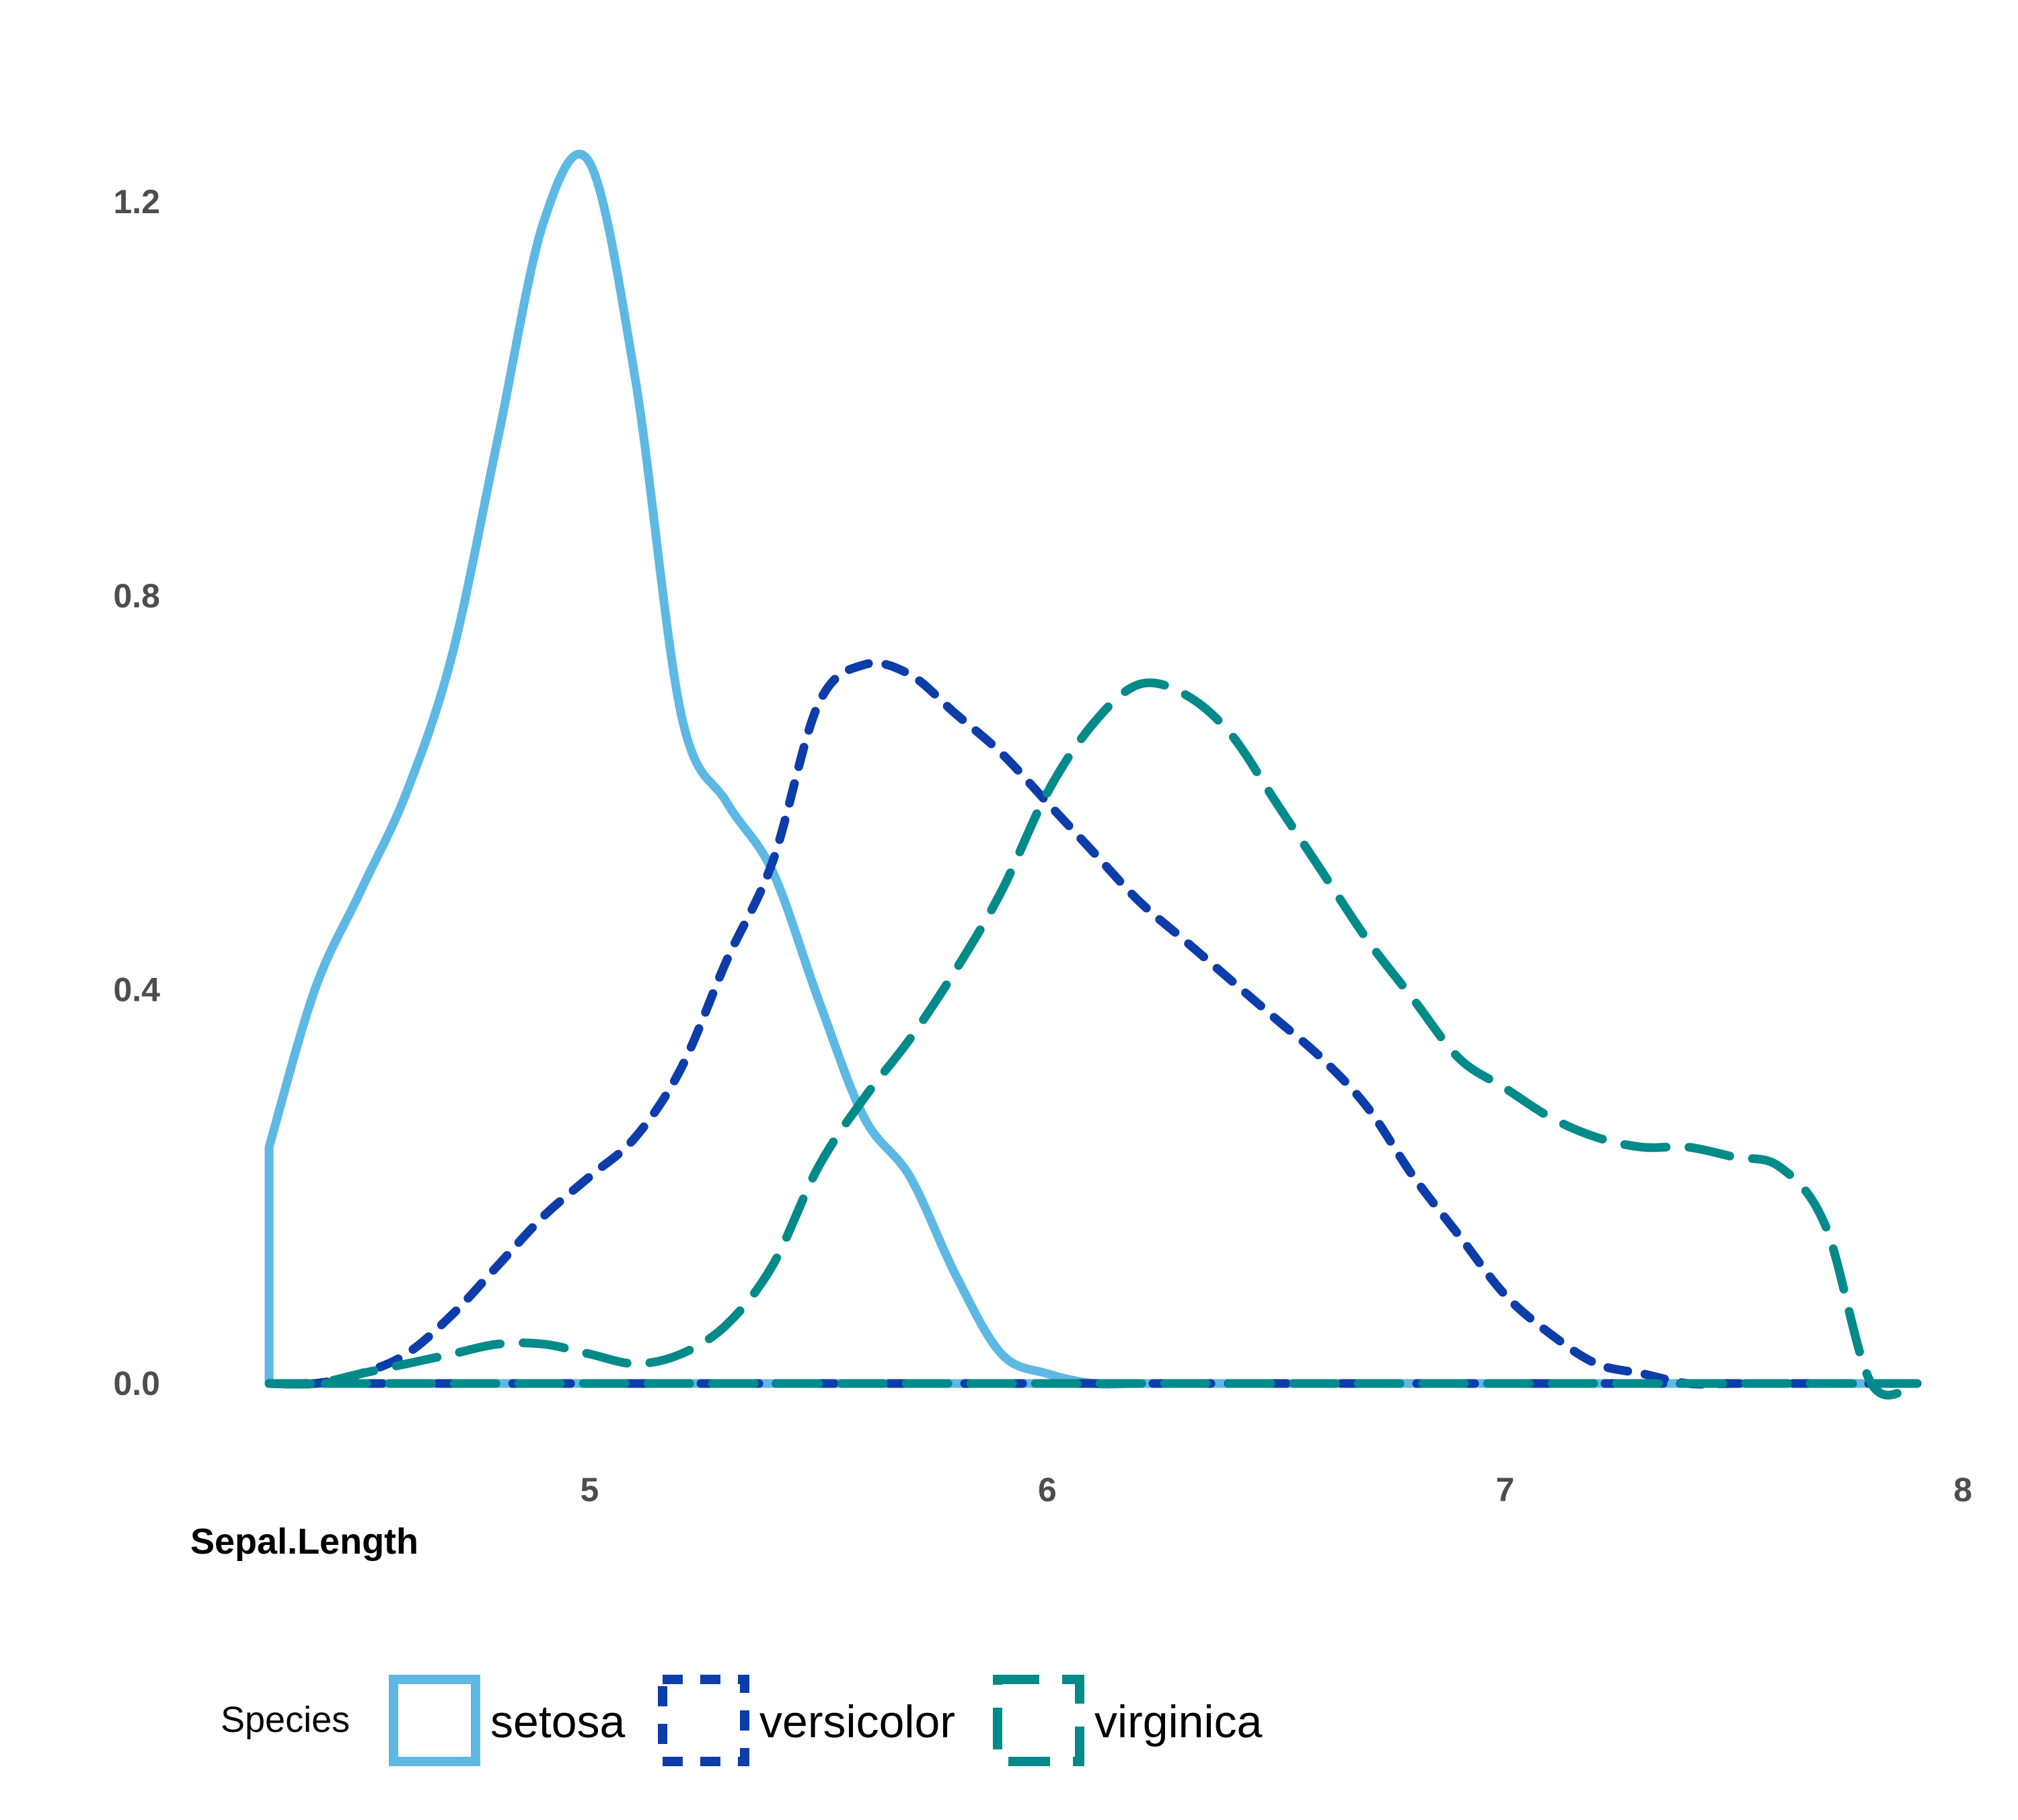 Image resolution: width=2018 pixels, height=1820 pixels. Describe the element at coordinates (589, 1490) in the screenshot. I see `x-tick-label: 5` at that location.